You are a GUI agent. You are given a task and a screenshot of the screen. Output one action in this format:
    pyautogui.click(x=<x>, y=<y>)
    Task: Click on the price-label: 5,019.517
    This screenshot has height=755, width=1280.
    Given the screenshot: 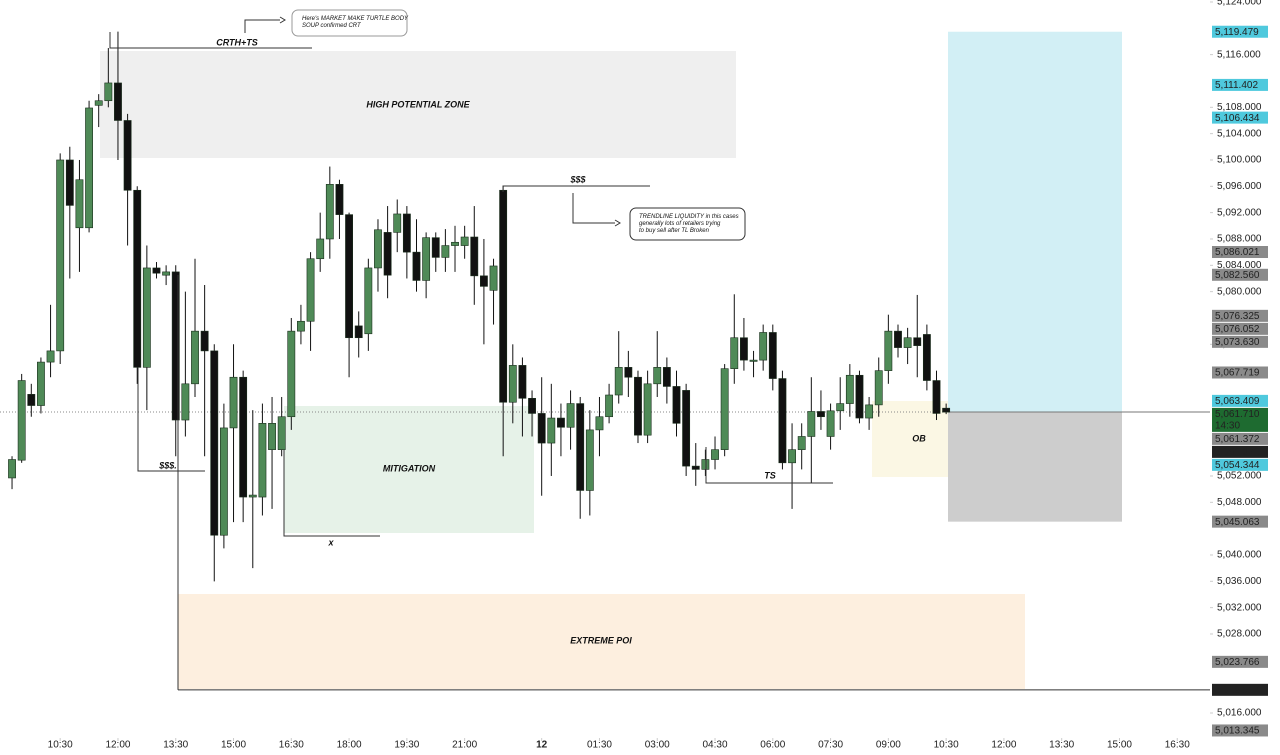 What is the action you would take?
    pyautogui.click(x=1237, y=690)
    